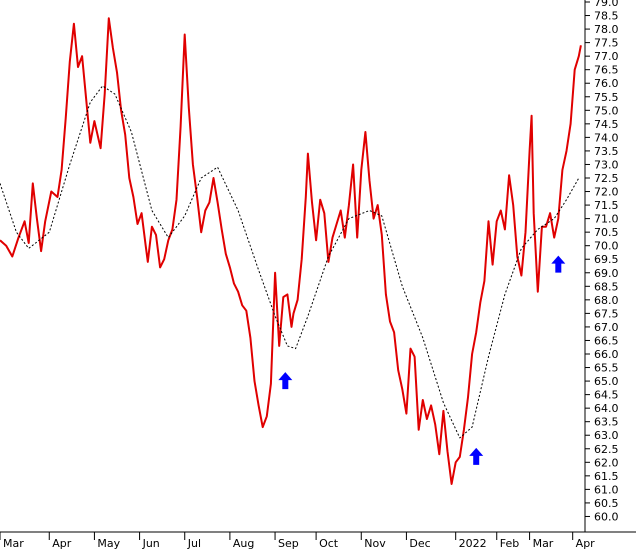  What do you see at coordinates (606, 516) in the screenshot?
I see `y-tick-label: 60.0` at bounding box center [606, 516].